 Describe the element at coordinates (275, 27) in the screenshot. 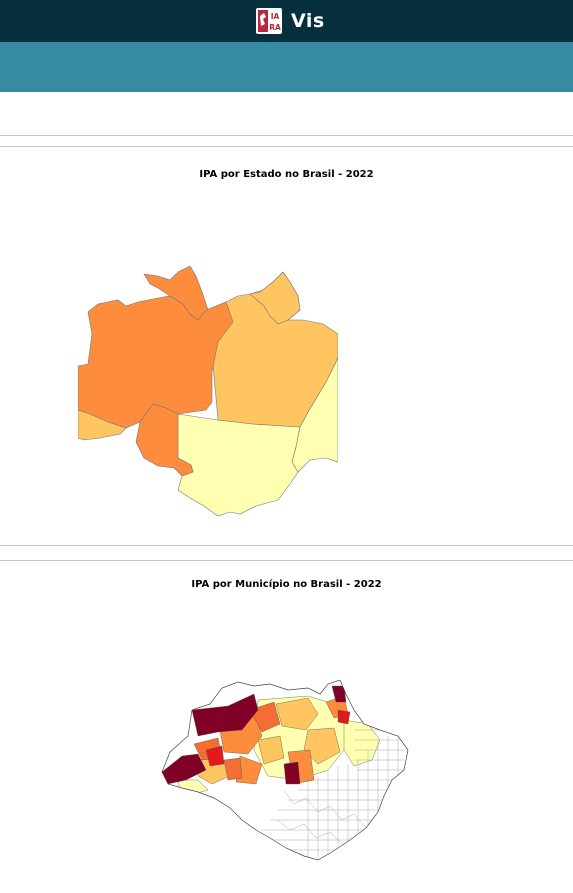

I see `logo-letters-bottom: RA` at that location.